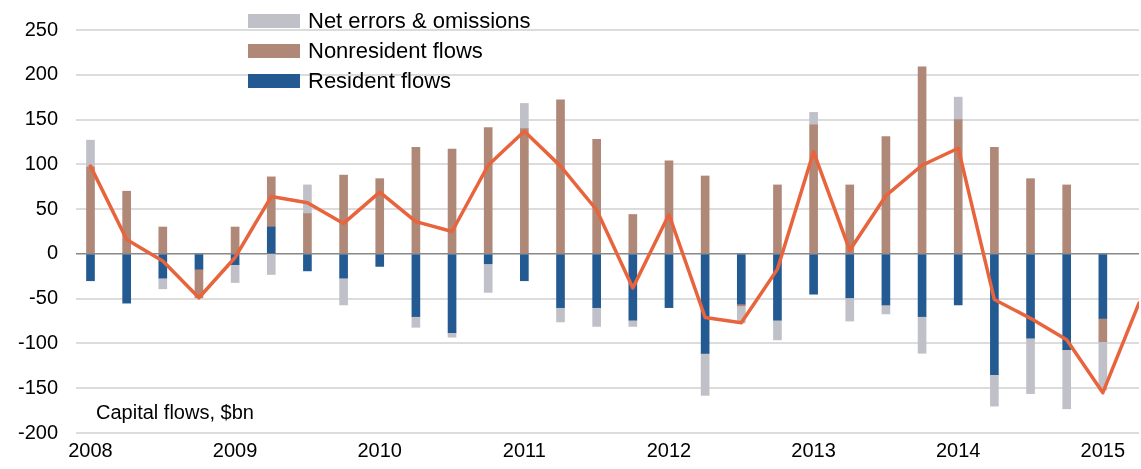 The width and height of the screenshot is (1141, 469). I want to click on y-tick-label: -50, so click(44, 297).